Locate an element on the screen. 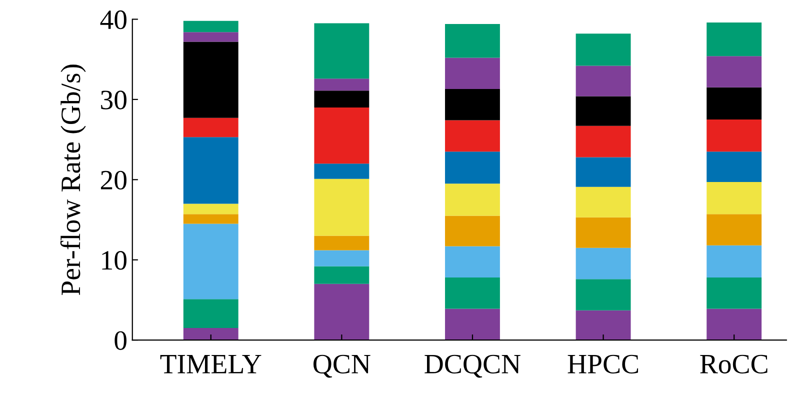 This screenshot has height=401, width=788. y-axis-title: Per-flow Rate (Gb/s) is located at coordinates (73, 180).